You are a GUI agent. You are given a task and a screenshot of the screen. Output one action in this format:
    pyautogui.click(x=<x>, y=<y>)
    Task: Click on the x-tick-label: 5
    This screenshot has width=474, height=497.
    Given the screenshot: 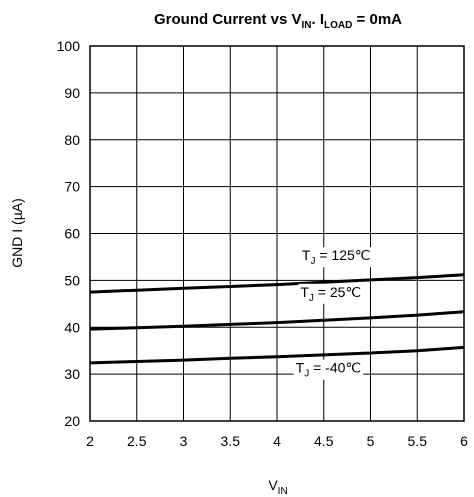 What is the action you would take?
    pyautogui.click(x=371, y=441)
    